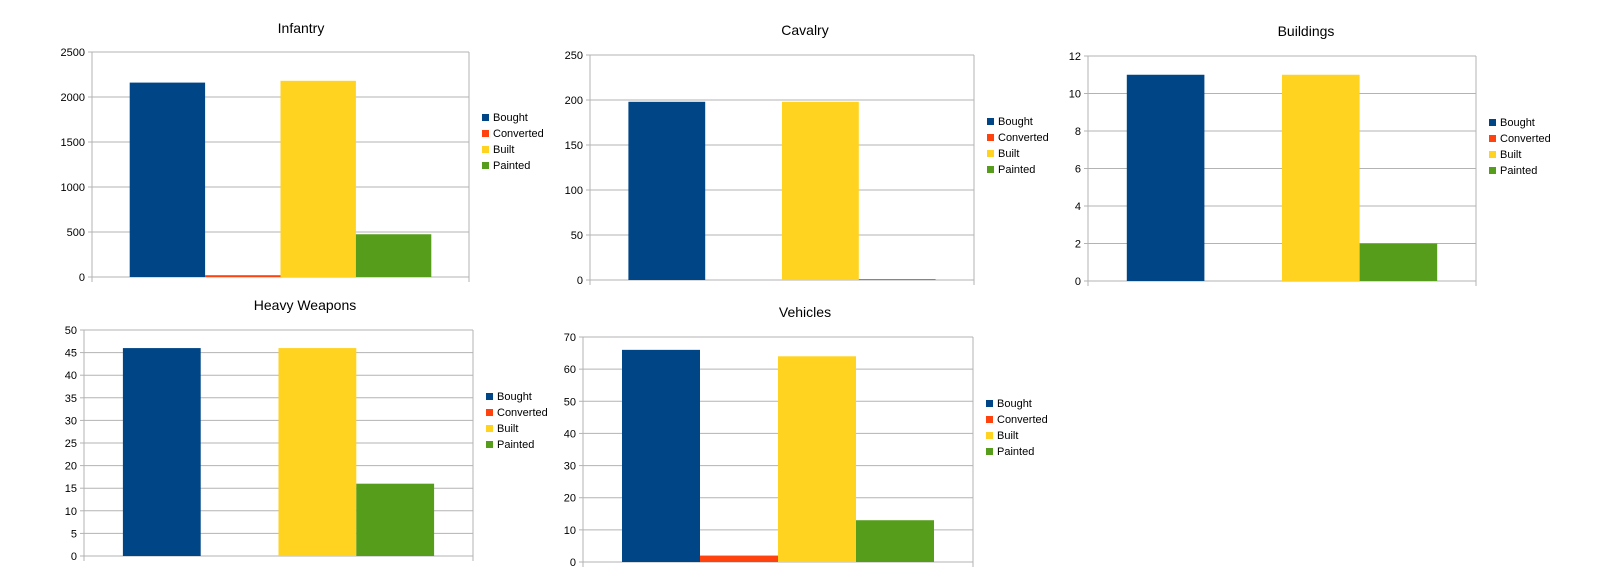 This screenshot has width=1600, height=583. I want to click on y-tick-label: 1000, so click(73, 188).